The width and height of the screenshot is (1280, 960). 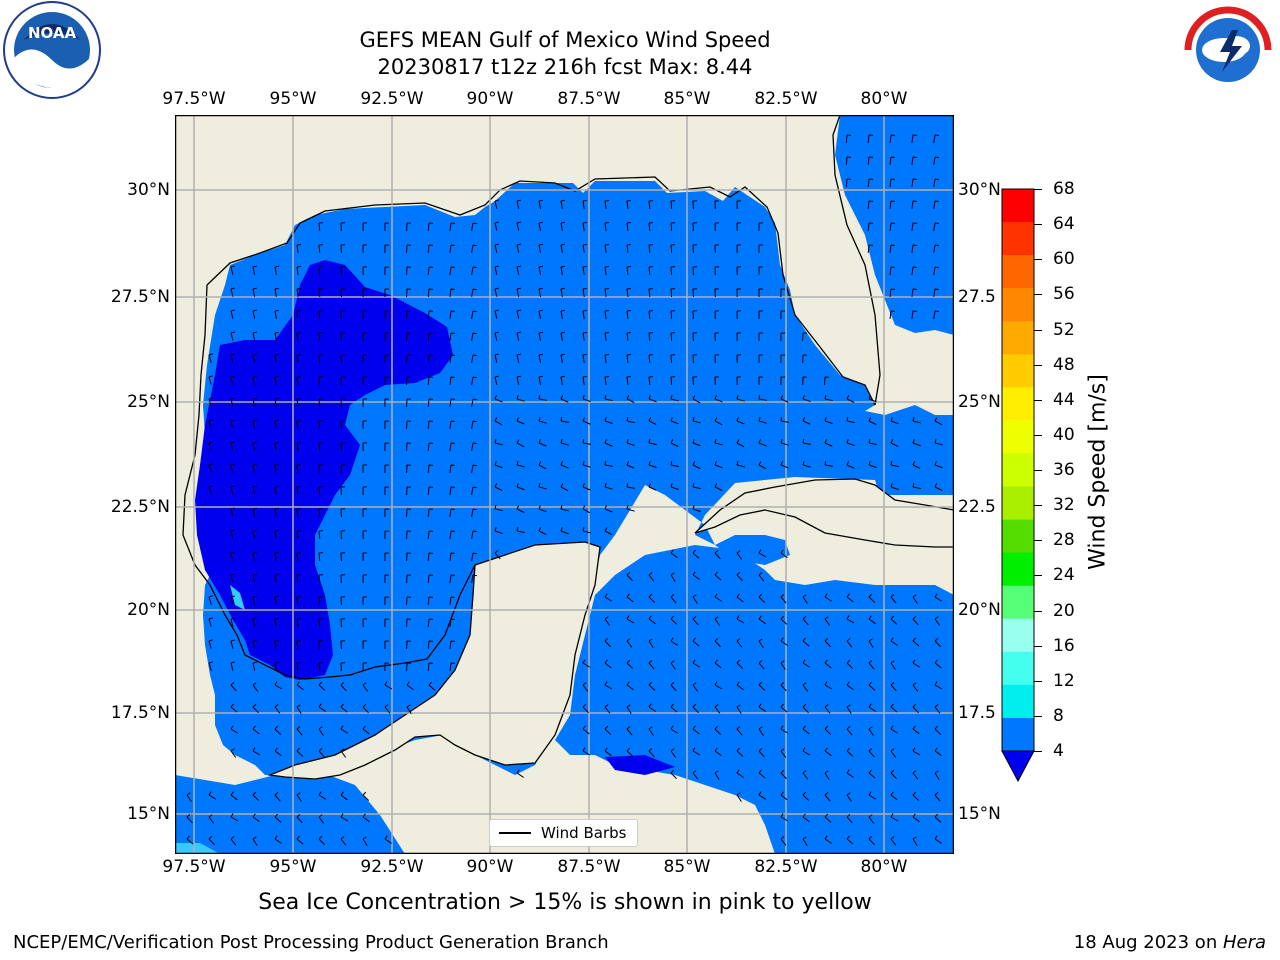 What do you see at coordinates (687, 867) in the screenshot?
I see `lon-tick-bottom: 85°W` at bounding box center [687, 867].